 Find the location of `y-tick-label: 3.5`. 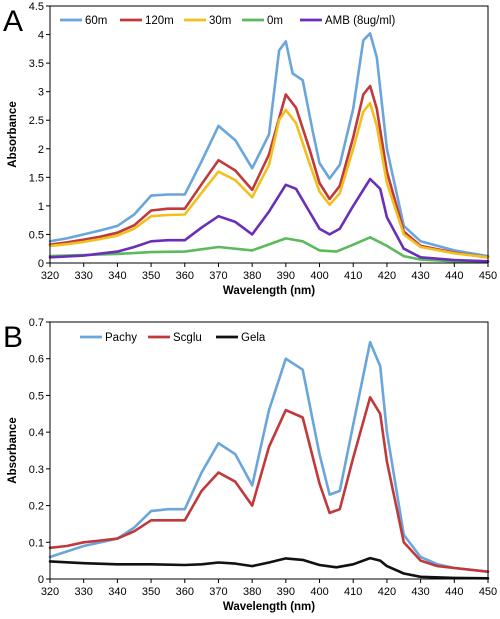

y-tick-label: 3.5 is located at coordinates (36, 64).